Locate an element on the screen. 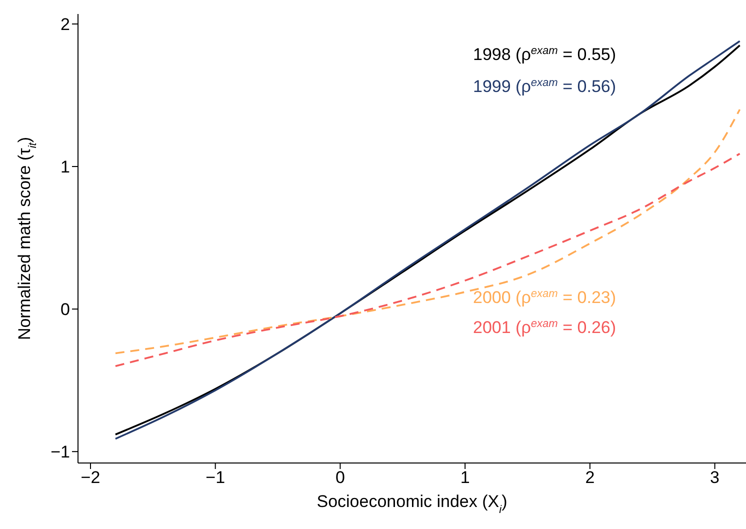 Image resolution: width=746 pixels, height=529 pixels. x-tick-label: −2 is located at coordinates (90, 478).